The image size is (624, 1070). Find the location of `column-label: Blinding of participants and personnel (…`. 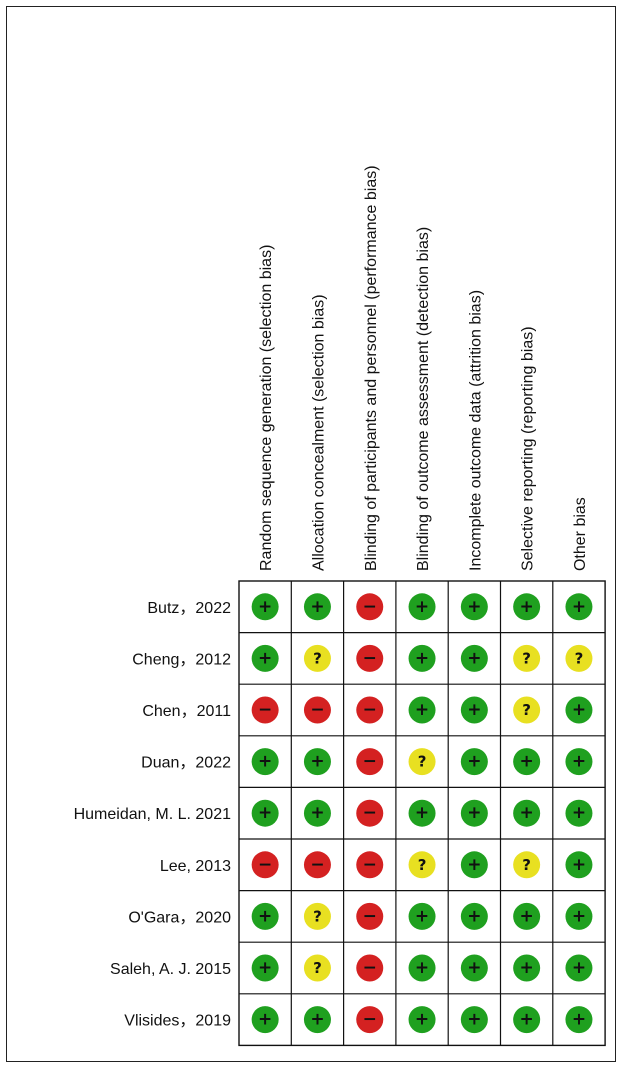

column-label: Blinding of participants and personnel (… is located at coordinates (371, 368).